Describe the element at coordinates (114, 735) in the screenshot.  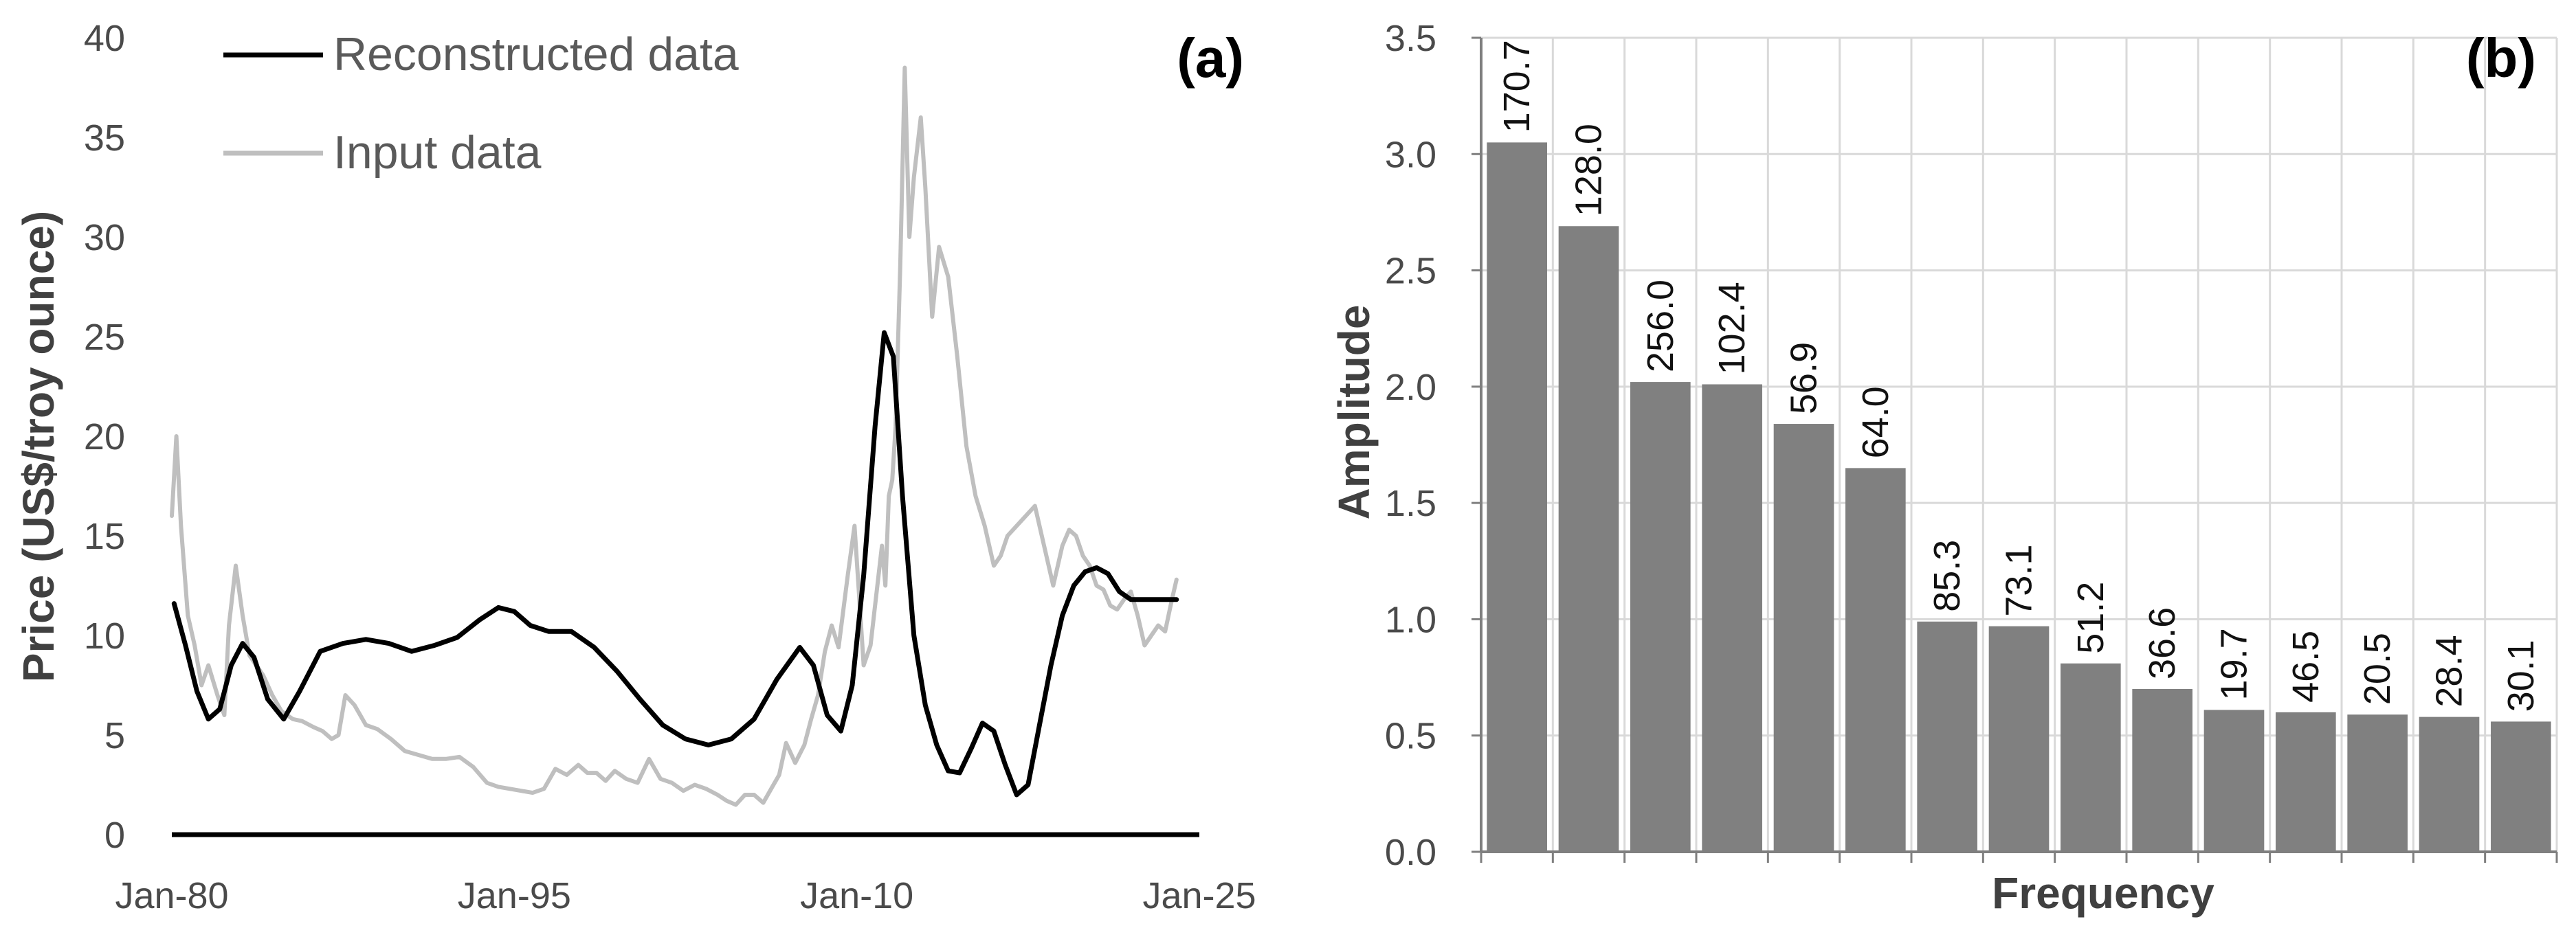
I see `y-tick-label-5: 5` at that location.